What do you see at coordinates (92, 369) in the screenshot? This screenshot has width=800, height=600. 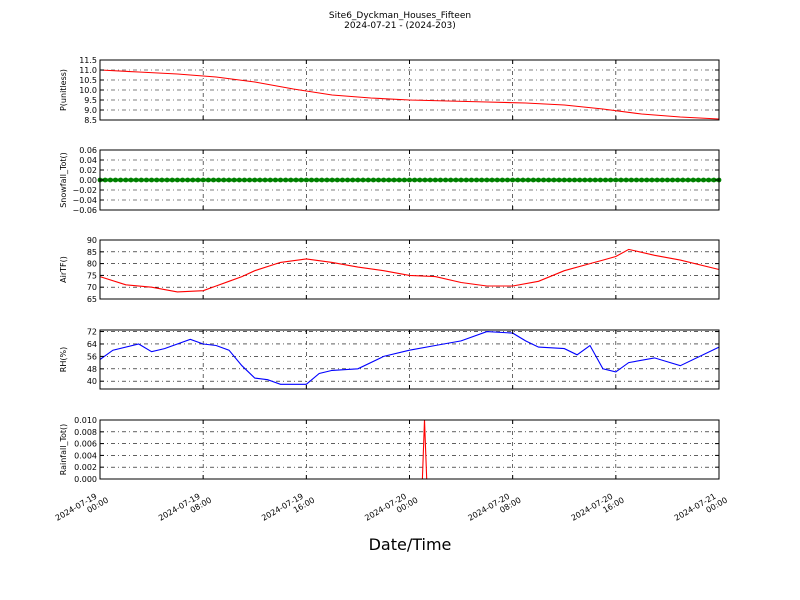 I see `y-tick-label: 48` at bounding box center [92, 369].